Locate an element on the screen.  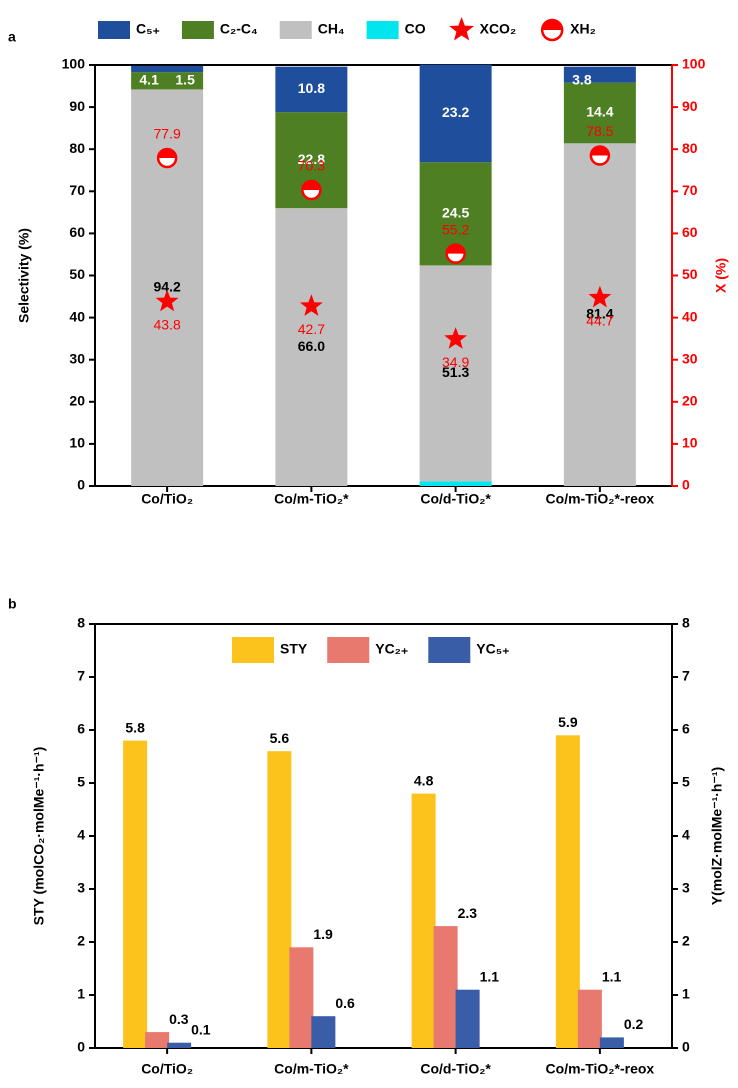
value-label: 23.2 is located at coordinates (455, 112).